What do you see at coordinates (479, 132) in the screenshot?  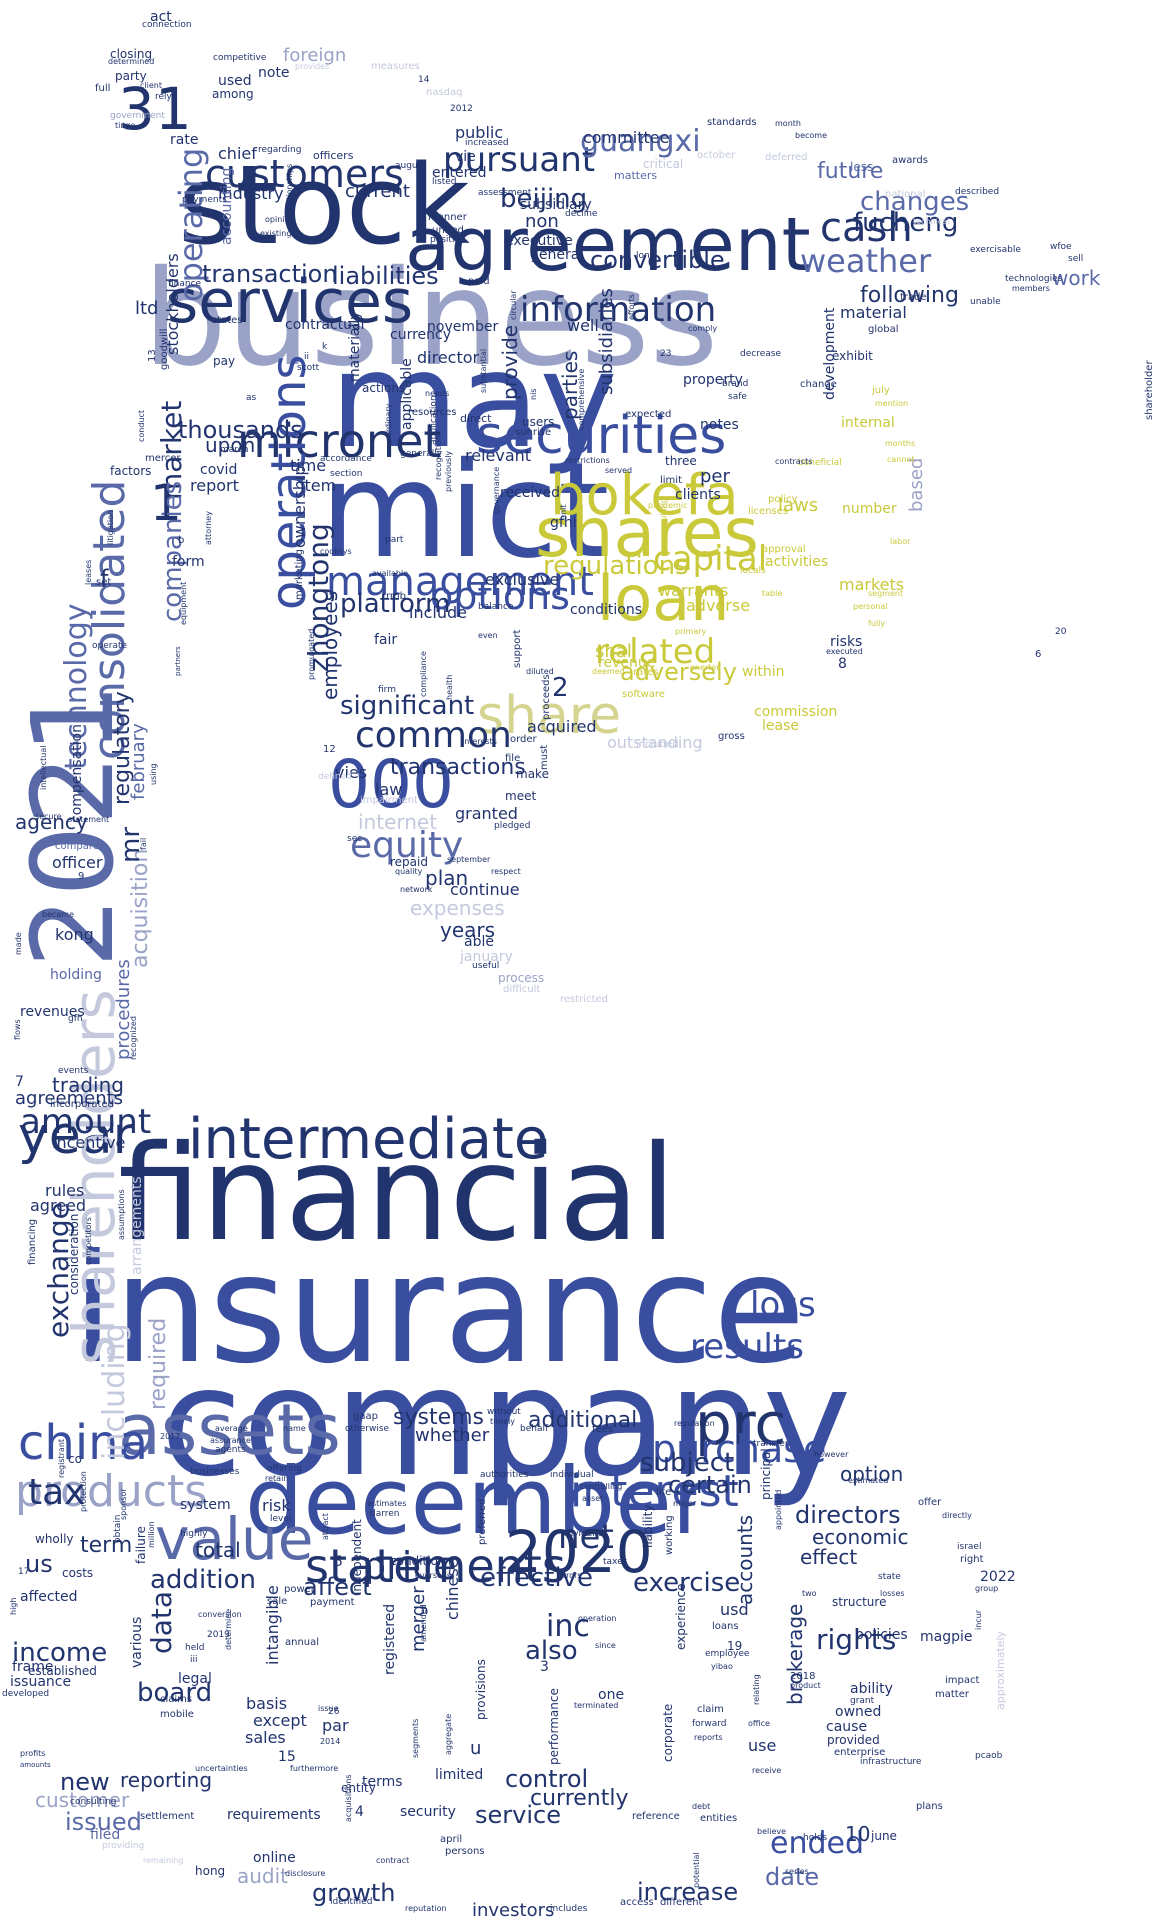 I see `word-public: public` at bounding box center [479, 132].